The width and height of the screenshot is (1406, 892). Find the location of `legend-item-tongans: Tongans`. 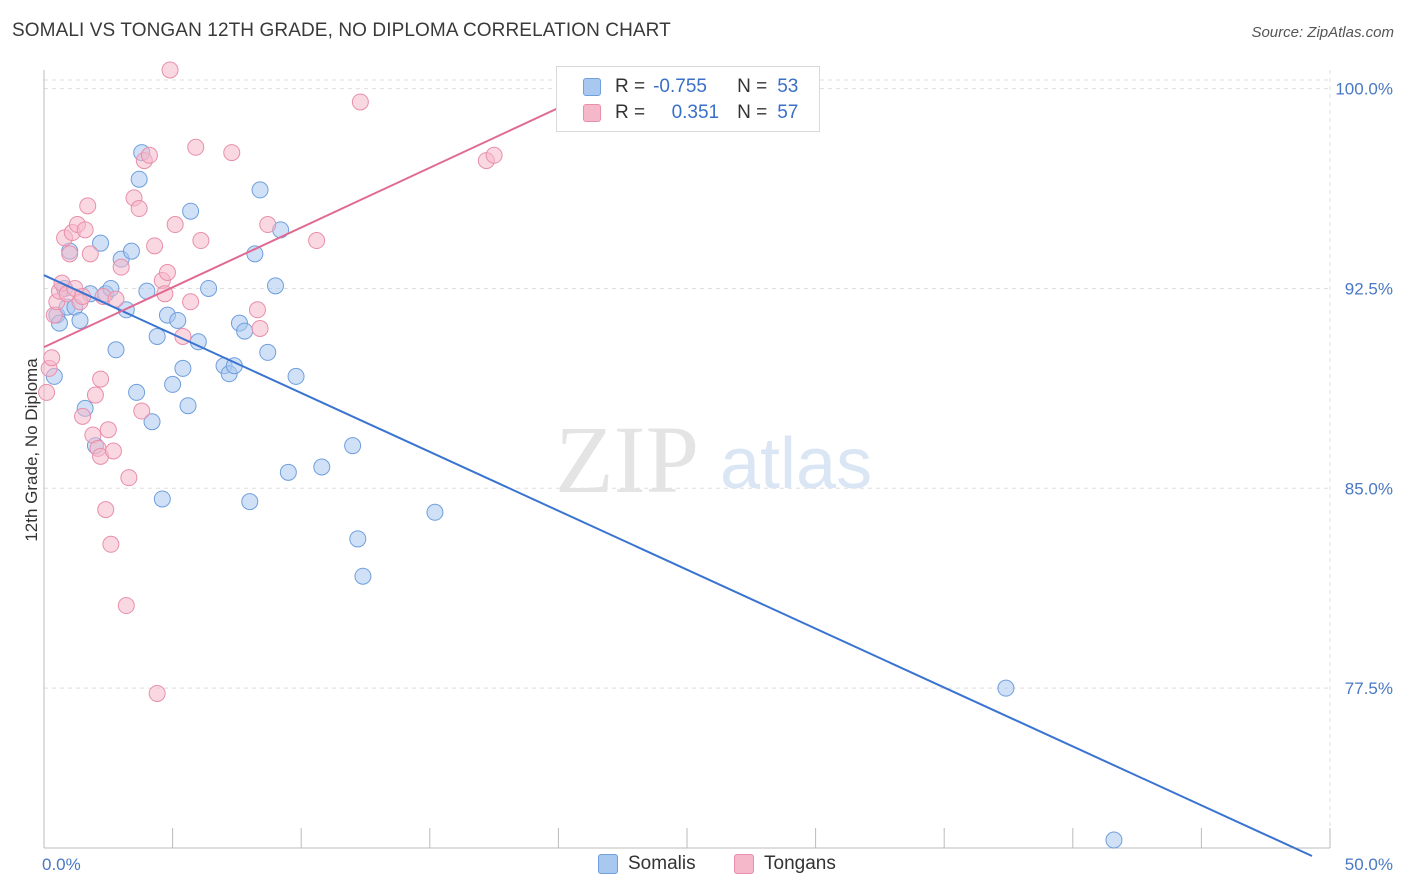

legend-item-tongans: Tongans is located at coordinates (785, 864).